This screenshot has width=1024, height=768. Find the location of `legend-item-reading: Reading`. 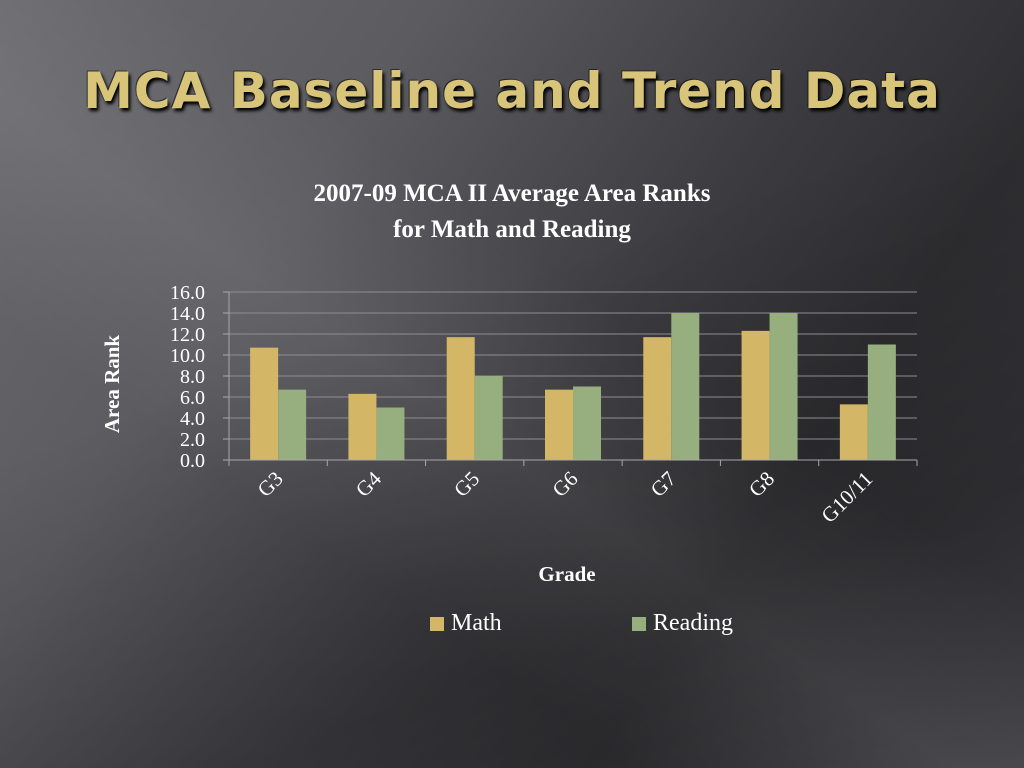

legend-item-reading: Reading is located at coordinates (682, 623).